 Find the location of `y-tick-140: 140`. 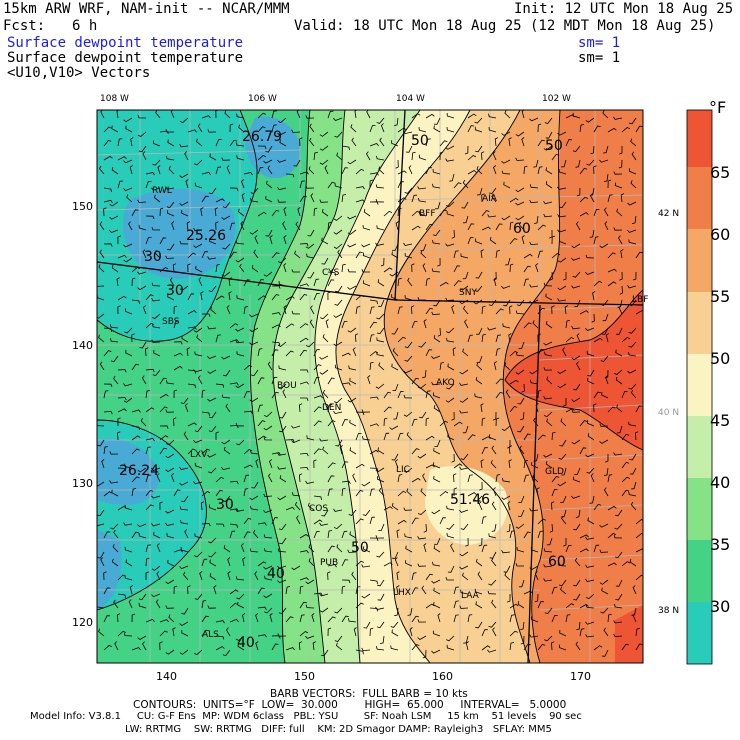

y-tick-140: 140 is located at coordinates (82, 345).